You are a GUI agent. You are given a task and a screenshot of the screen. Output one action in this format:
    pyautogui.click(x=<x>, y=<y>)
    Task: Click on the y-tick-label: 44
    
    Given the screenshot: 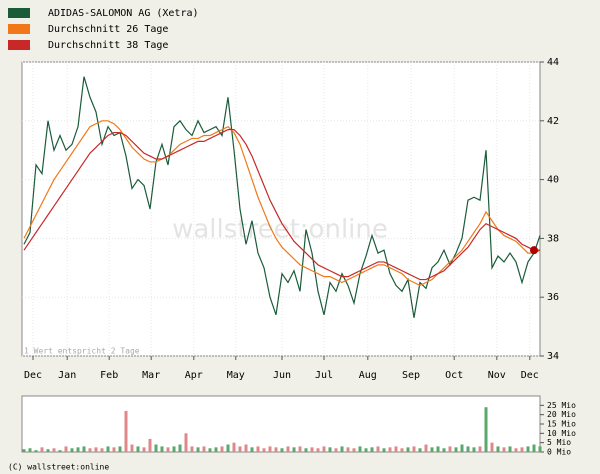 What is the action you would take?
    pyautogui.click(x=553, y=62)
    